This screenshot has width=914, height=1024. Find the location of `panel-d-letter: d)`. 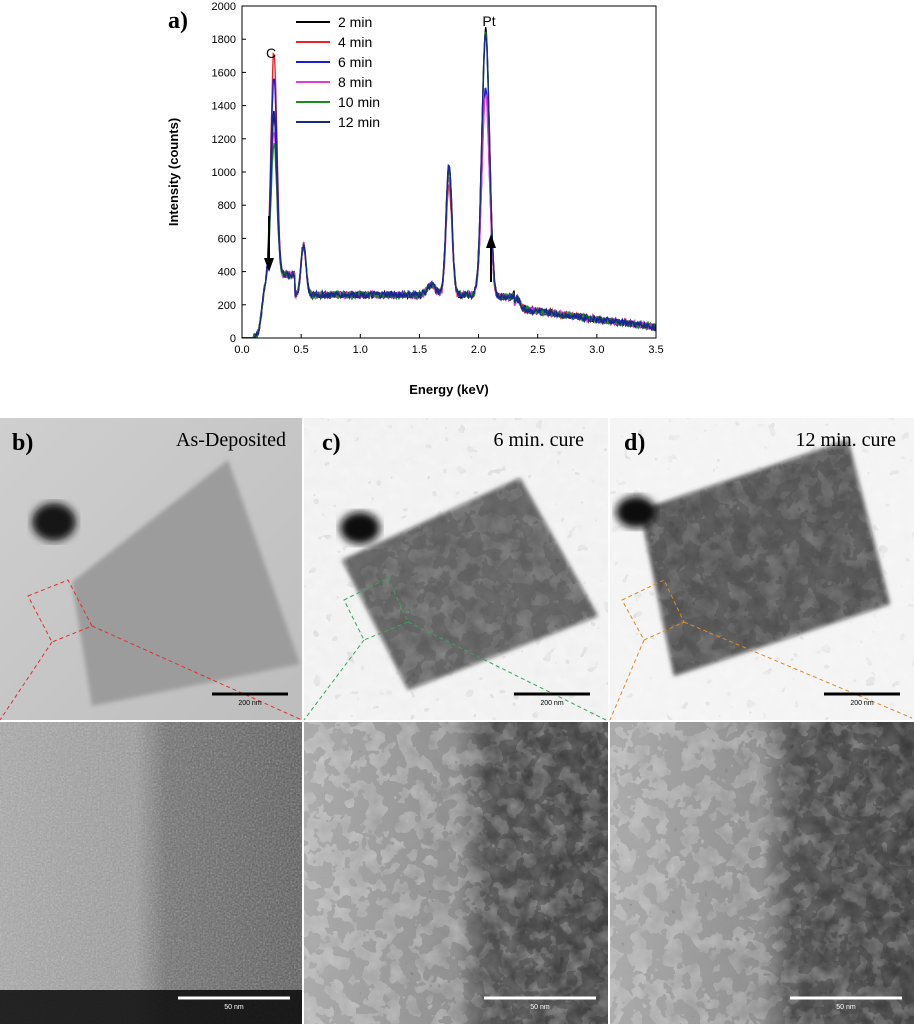

panel-d-letter: d) is located at coordinates (634, 443).